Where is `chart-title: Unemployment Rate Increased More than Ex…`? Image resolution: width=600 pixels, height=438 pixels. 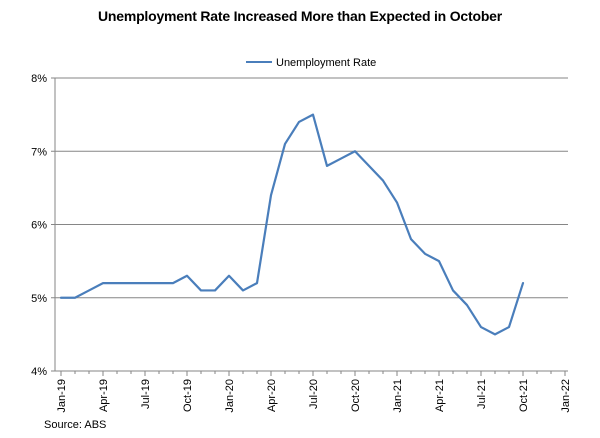
chart-title: Unemployment Rate Increased More than Ex… is located at coordinates (300, 16).